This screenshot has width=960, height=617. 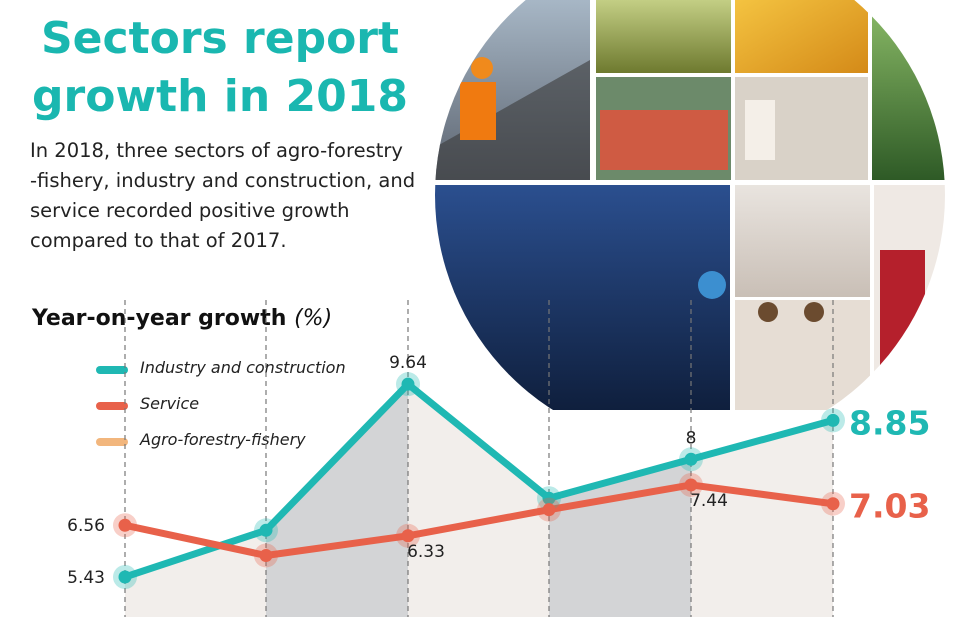 I want to click on legend-swatch-industry, so click(x=112, y=370).